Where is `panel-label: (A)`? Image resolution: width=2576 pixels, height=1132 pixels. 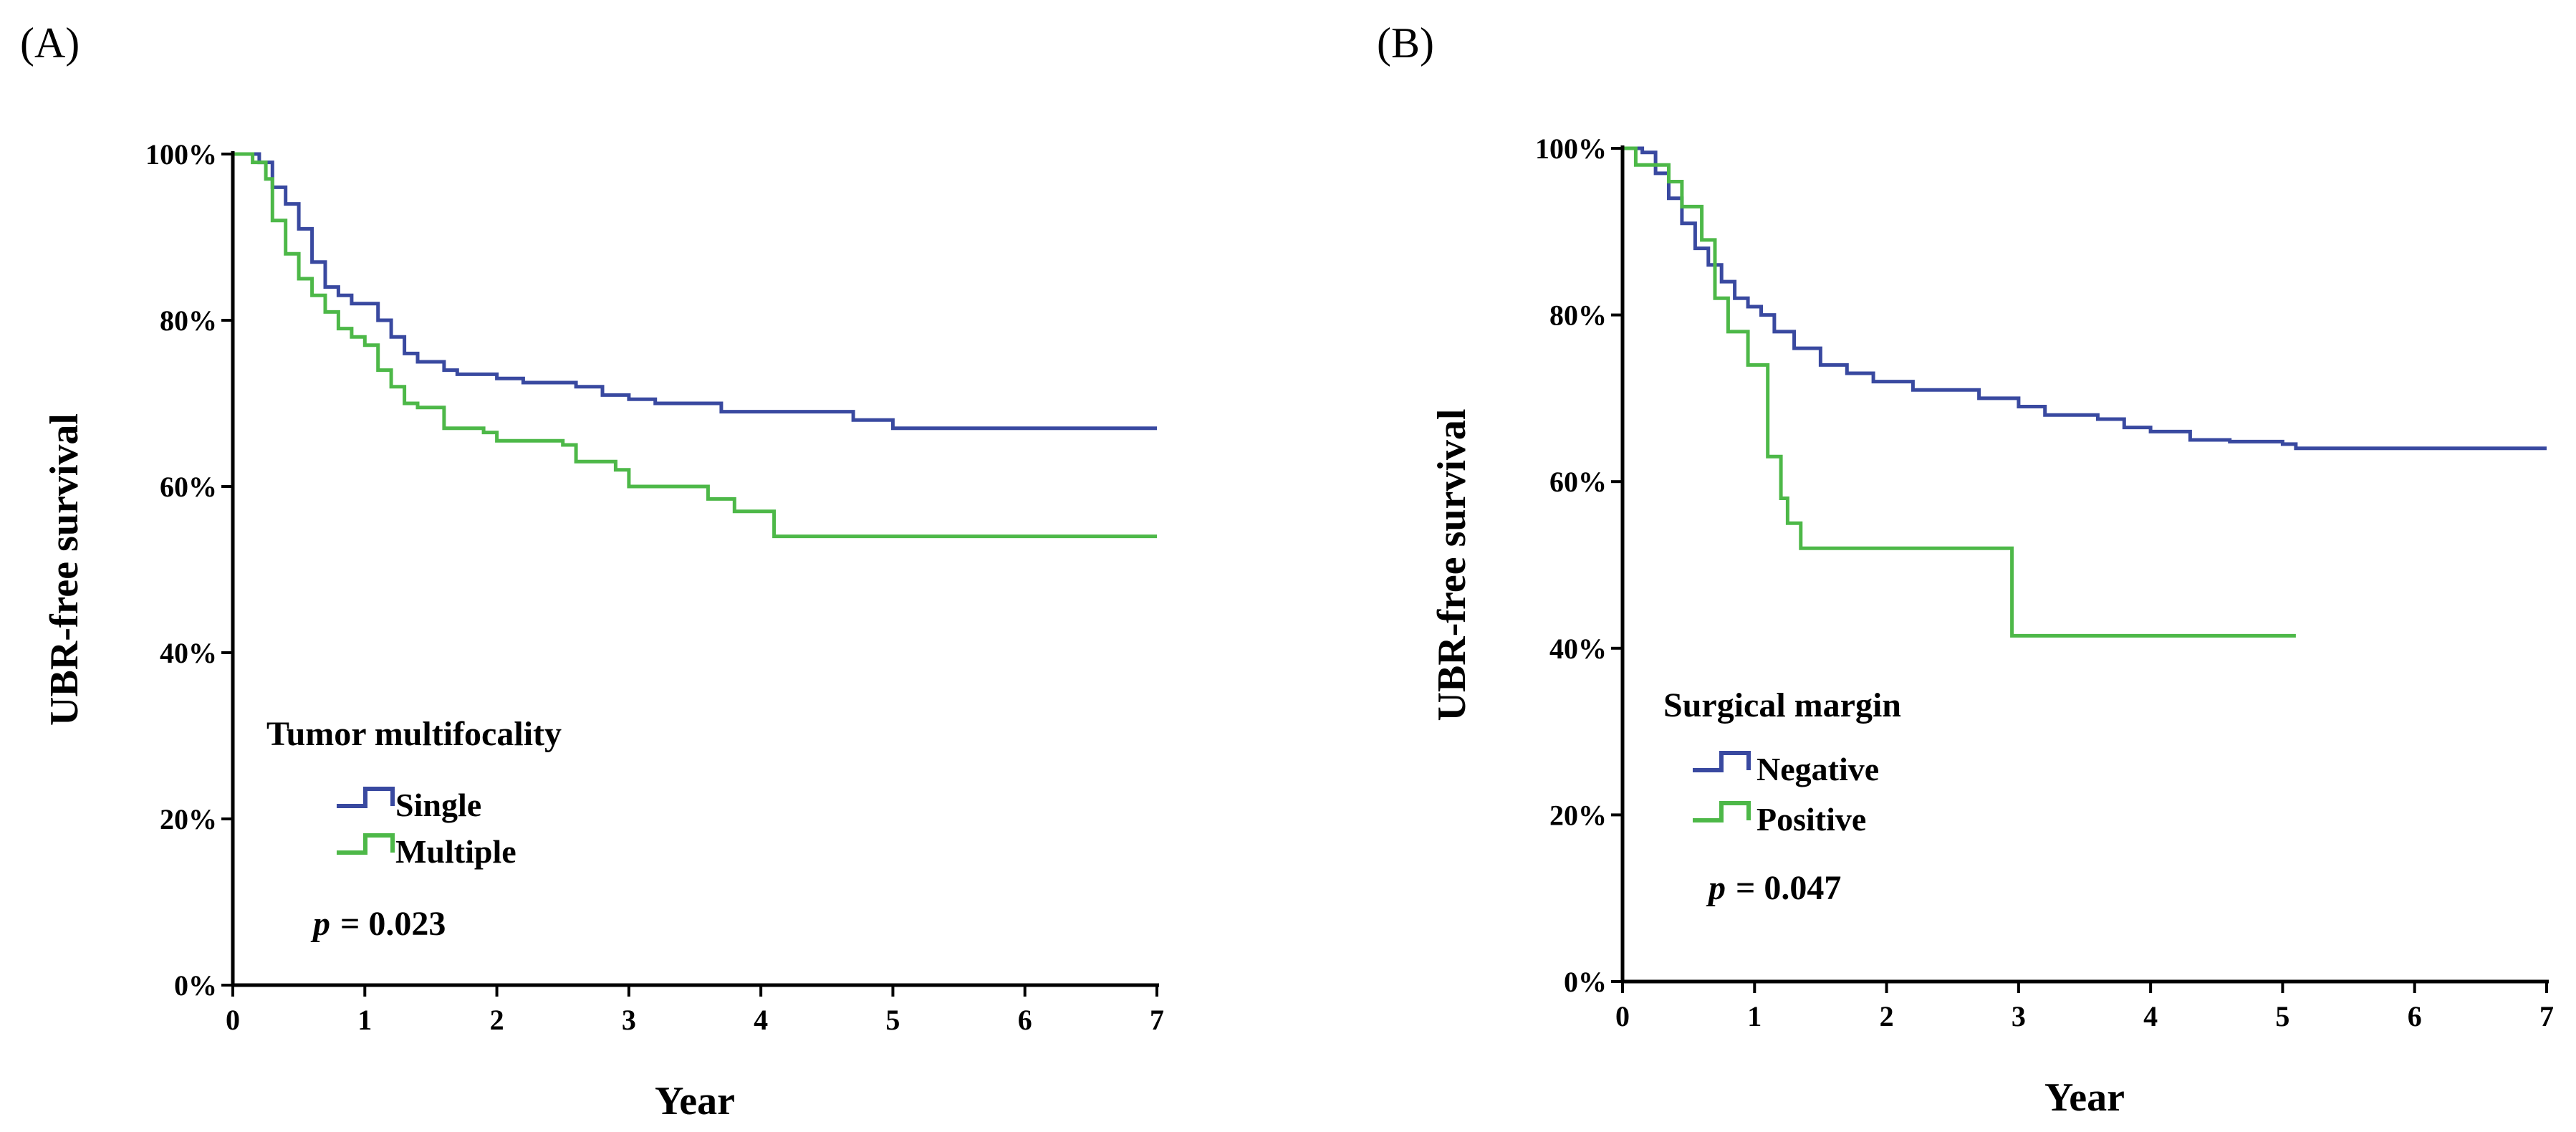
panel-label: (A) is located at coordinates (50, 43).